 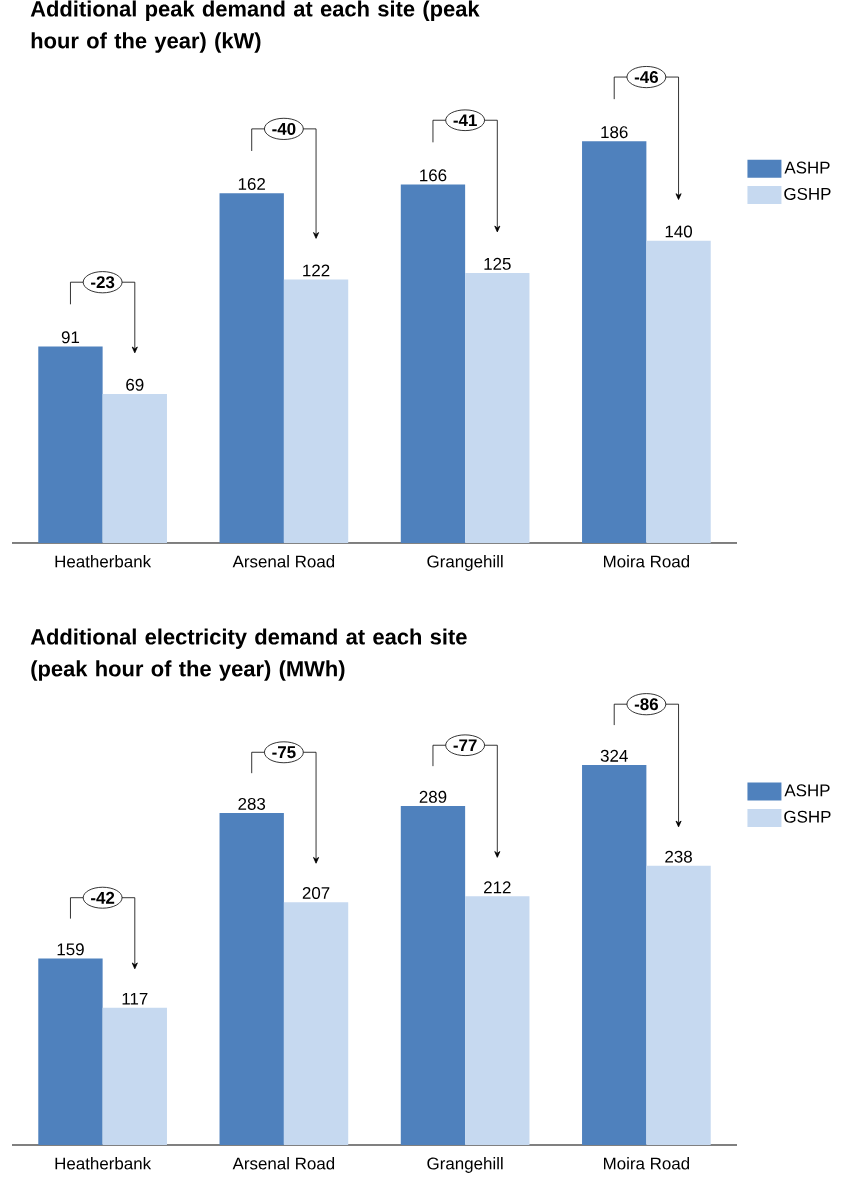 I want to click on annotation: -23, so click(x=103, y=282).